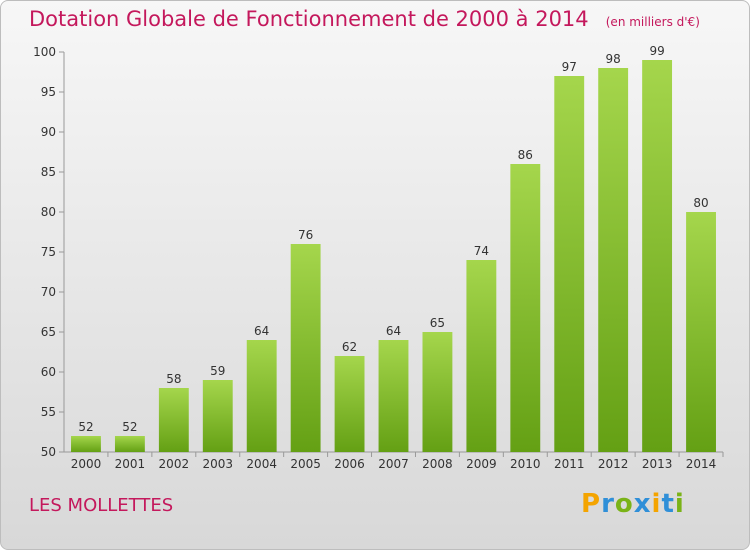  What do you see at coordinates (48, 372) in the screenshot?
I see `y-tick-label: 60` at bounding box center [48, 372].